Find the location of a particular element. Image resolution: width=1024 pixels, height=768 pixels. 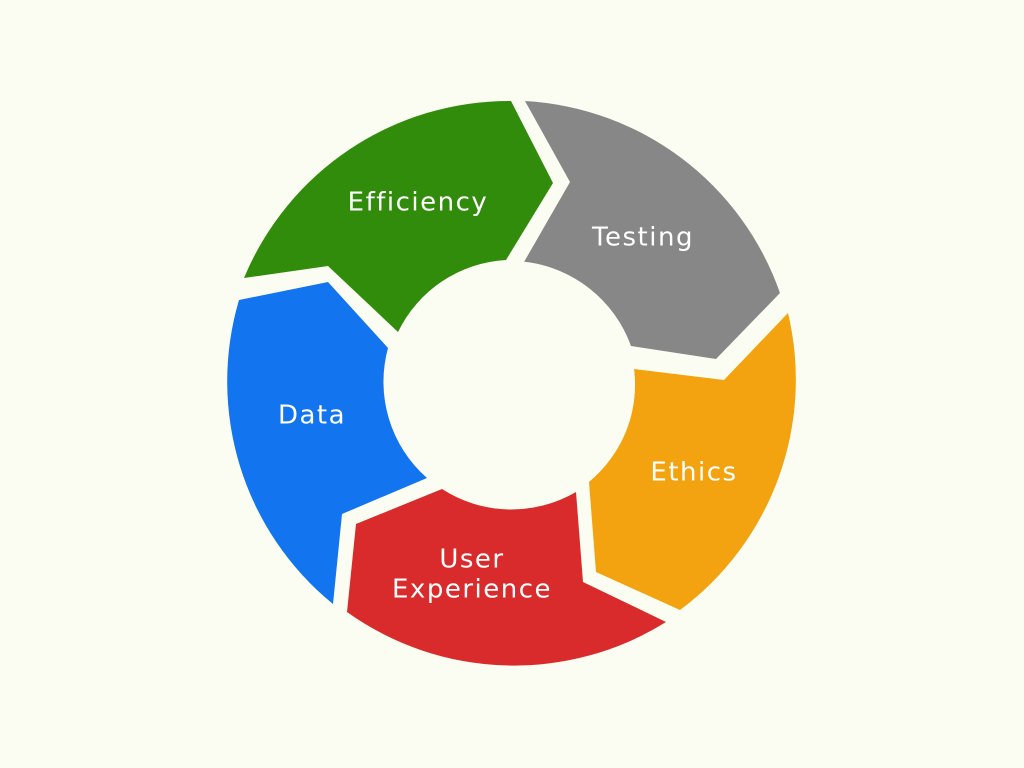

segment-user-experience-shape is located at coordinates (506, 577).